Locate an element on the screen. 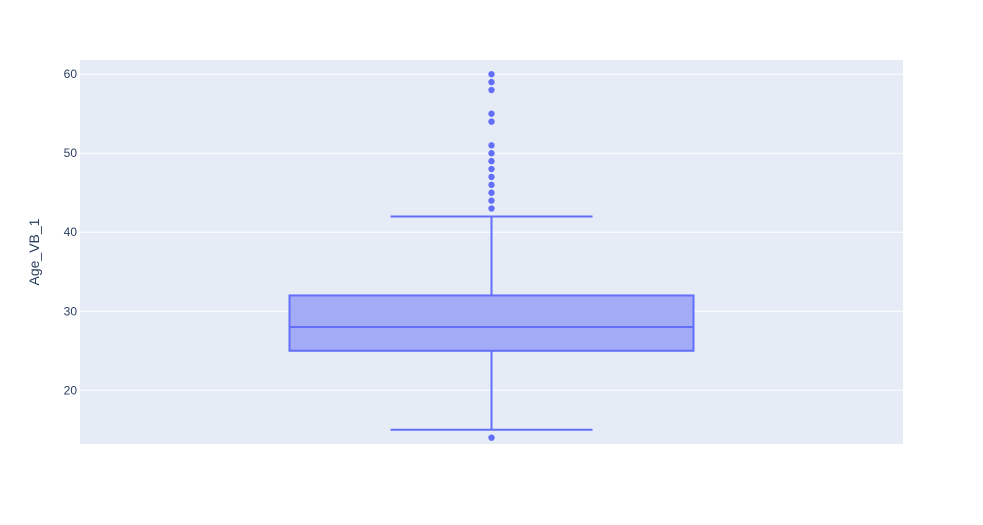 The width and height of the screenshot is (983, 525). y-axis-label: Age_VB_1 is located at coordinates (34, 251).